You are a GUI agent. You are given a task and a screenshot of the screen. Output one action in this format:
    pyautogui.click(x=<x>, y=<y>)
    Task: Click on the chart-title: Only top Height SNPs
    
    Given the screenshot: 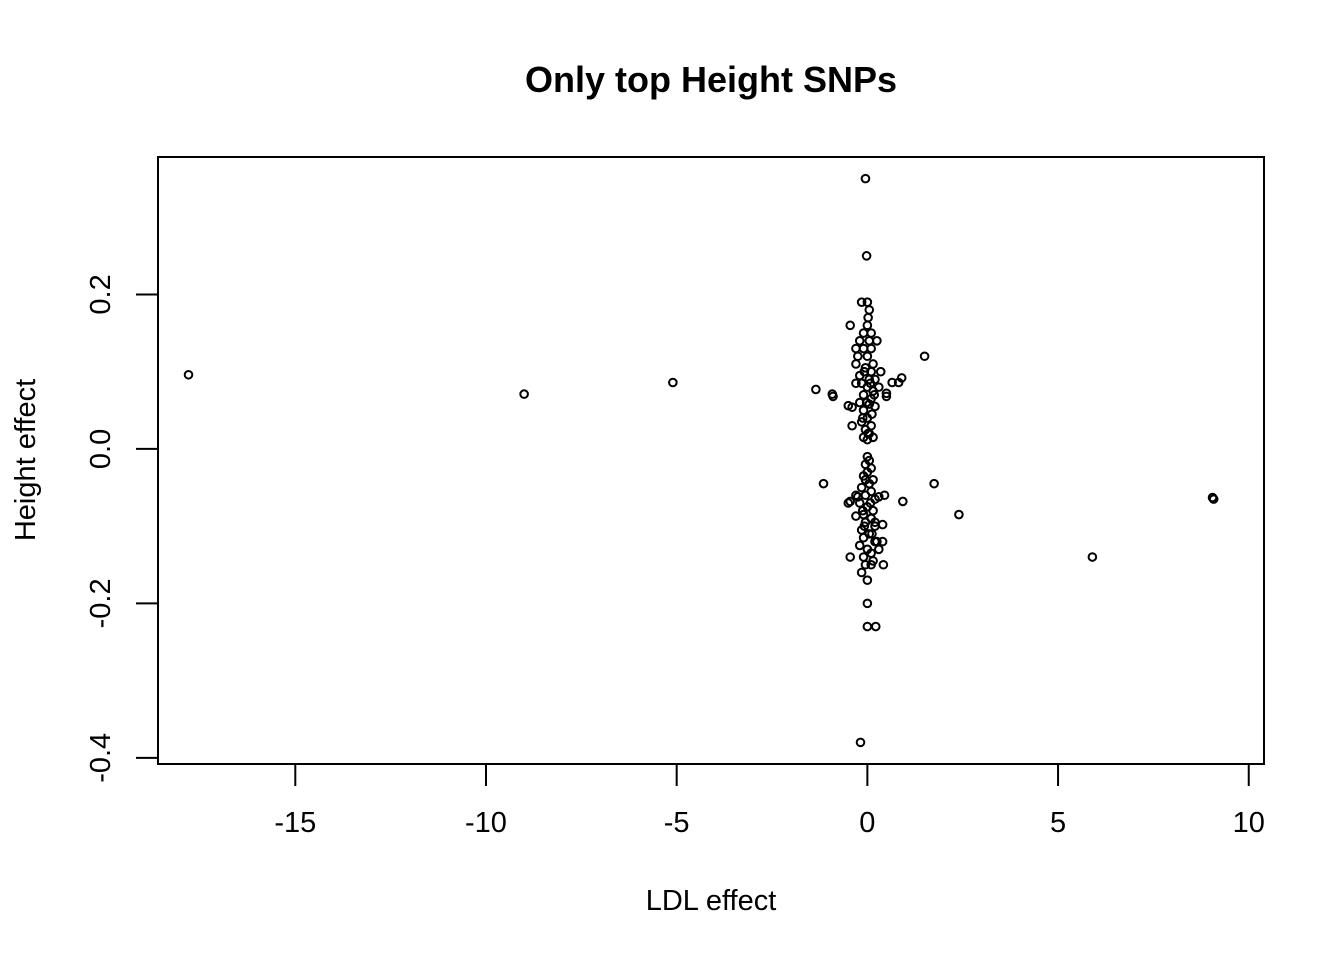 What is the action you would take?
    pyautogui.click(x=711, y=79)
    